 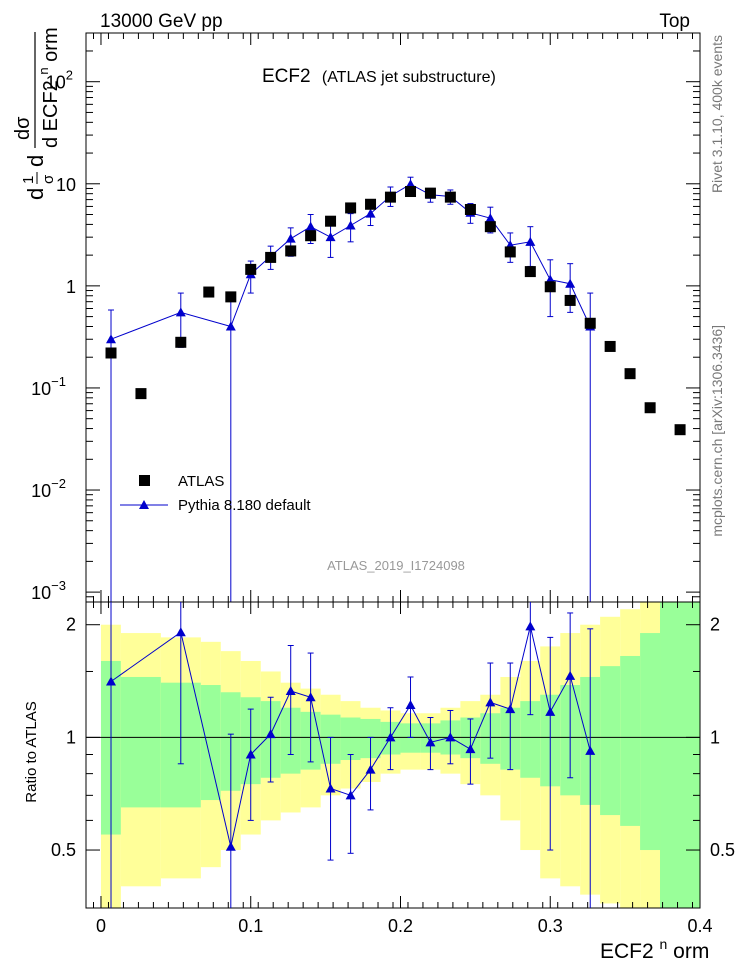 I want to click on x-axis-label: ECF2 n orm, so click(x=654, y=947).